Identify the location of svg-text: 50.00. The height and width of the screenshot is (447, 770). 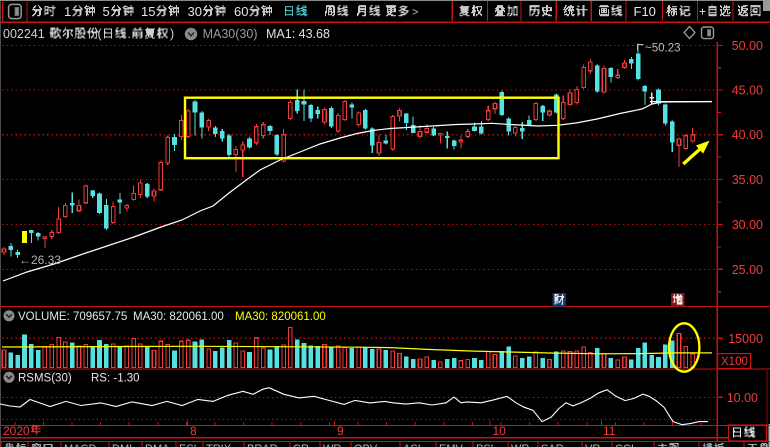
(747, 46).